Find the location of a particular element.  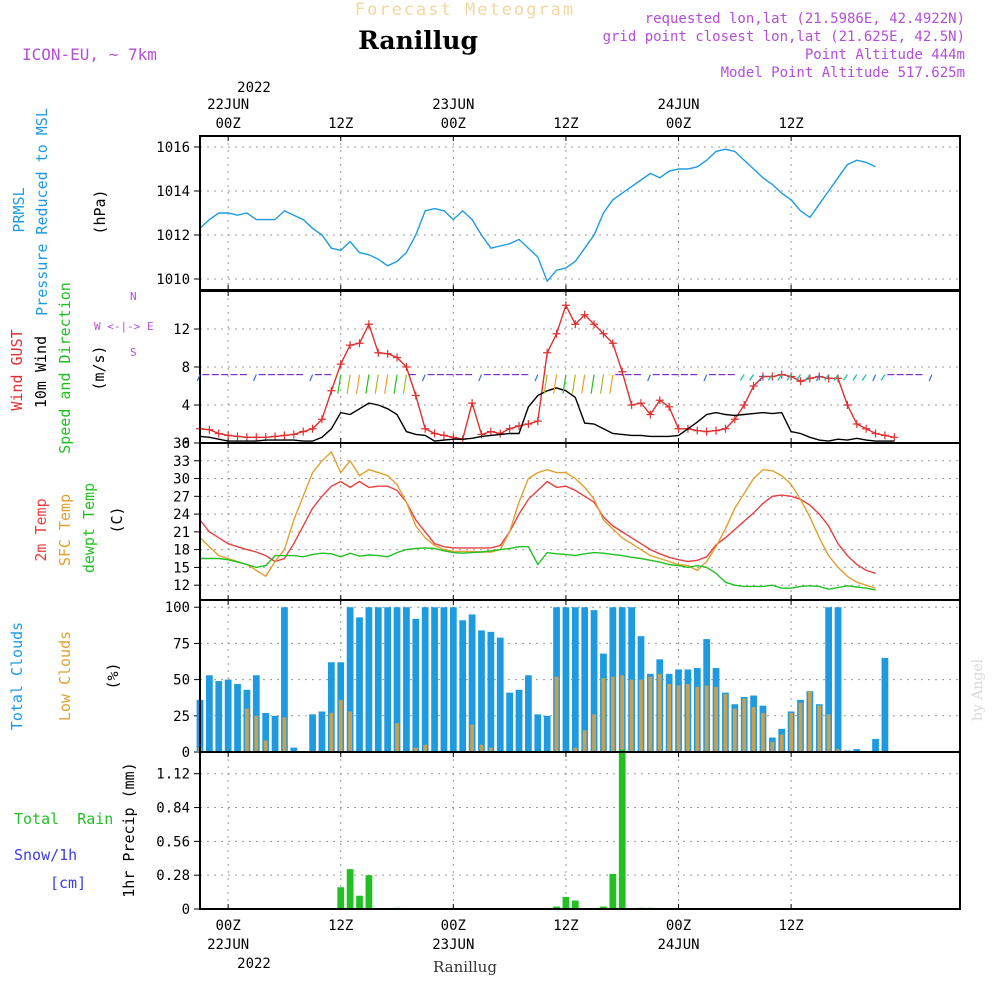

time-axis-bottom: 2022 00Z 22JUN 12Z 00Z 23JUN 12Z 00Z 24JUN 12Z is located at coordinates (505, 945).